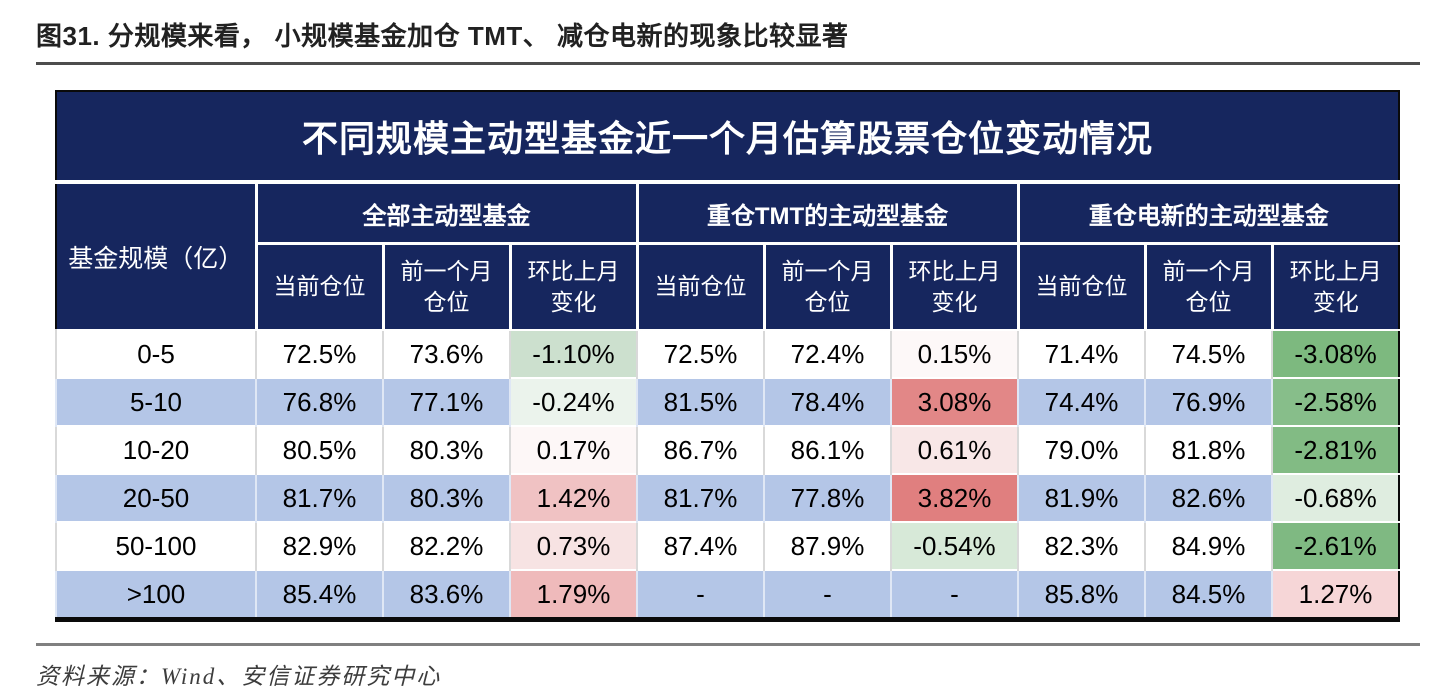  I want to click on value-cell: 72.4%, so click(827, 353).